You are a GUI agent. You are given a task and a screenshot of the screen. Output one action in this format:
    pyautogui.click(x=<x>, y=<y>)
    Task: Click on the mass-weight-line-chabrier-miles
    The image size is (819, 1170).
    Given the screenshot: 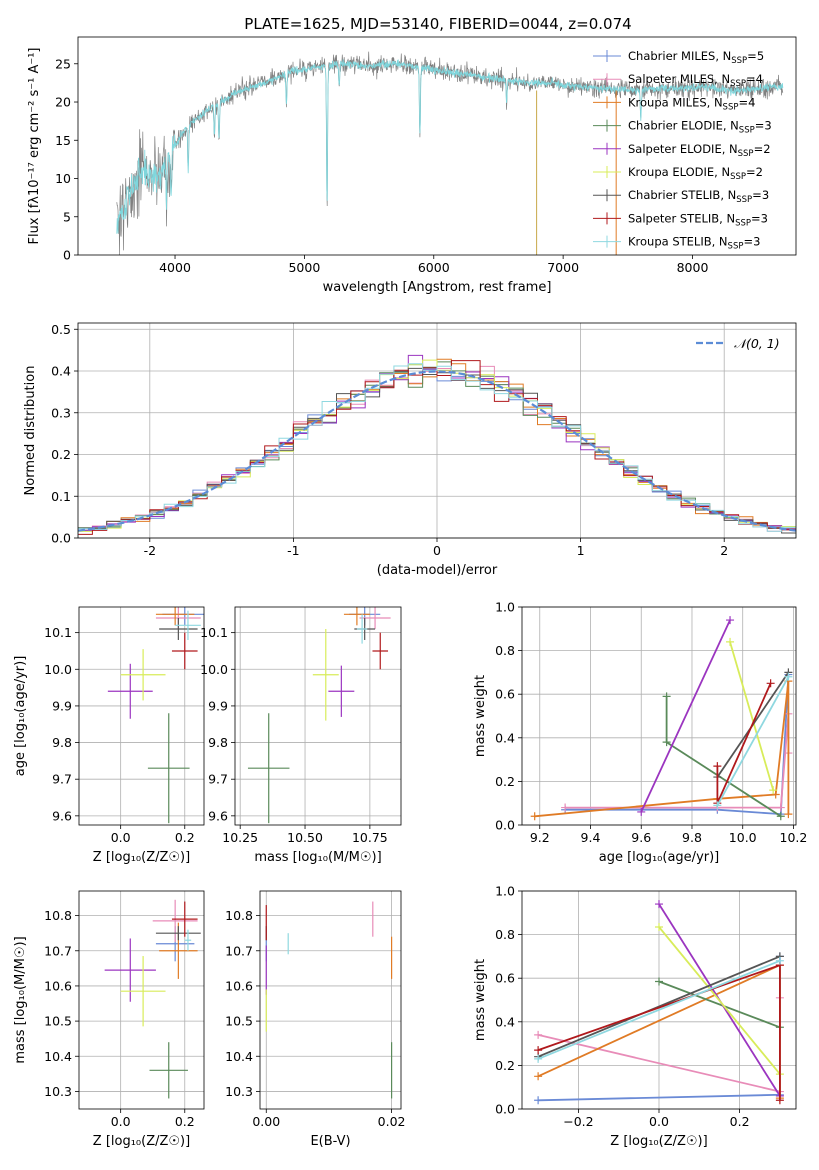 What is the action you would take?
    pyautogui.click(x=677, y=745)
    